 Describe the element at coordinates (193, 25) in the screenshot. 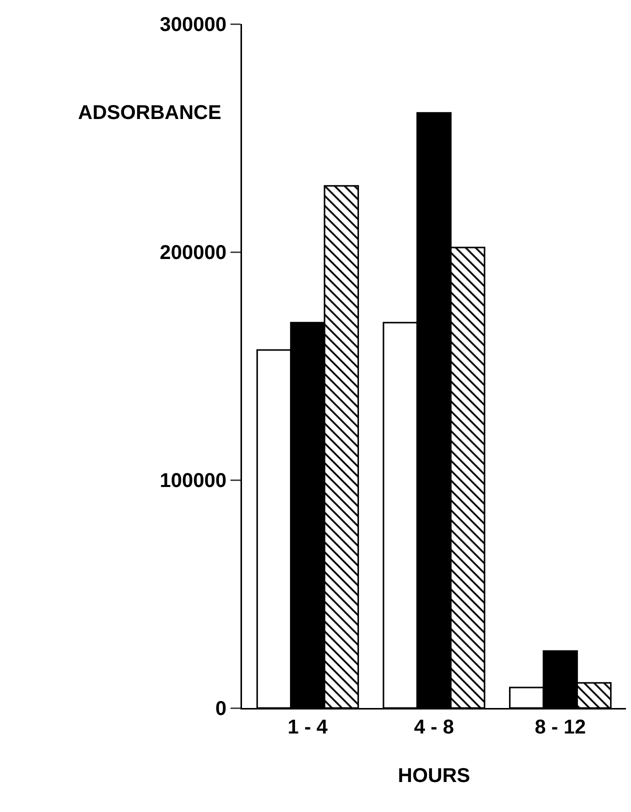

I see `y-tick-label: 300000` at that location.